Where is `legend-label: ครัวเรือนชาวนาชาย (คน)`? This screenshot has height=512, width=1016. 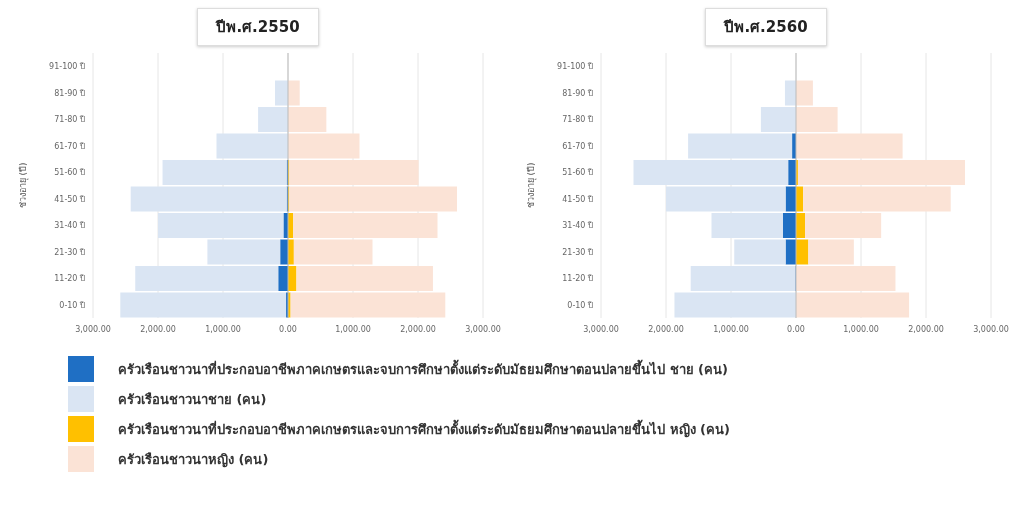
legend-label: ครัวเรือนชาวนาชาย (คน) is located at coordinates (192, 399).